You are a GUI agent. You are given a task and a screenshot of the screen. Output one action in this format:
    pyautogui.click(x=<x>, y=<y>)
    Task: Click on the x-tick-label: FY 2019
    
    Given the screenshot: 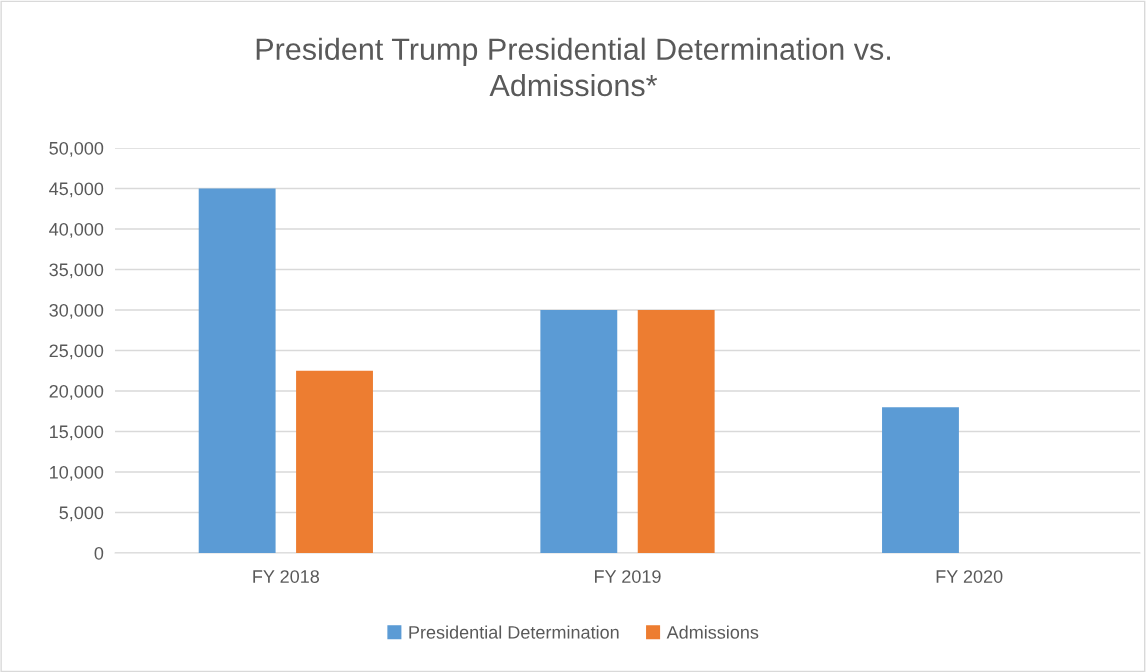 What is the action you would take?
    pyautogui.click(x=628, y=576)
    